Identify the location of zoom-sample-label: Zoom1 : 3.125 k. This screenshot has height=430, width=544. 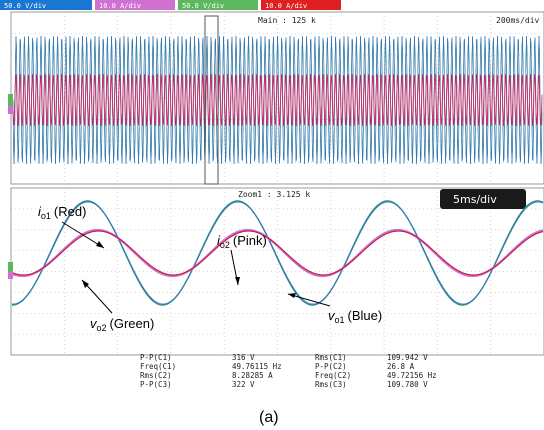
(274, 194).